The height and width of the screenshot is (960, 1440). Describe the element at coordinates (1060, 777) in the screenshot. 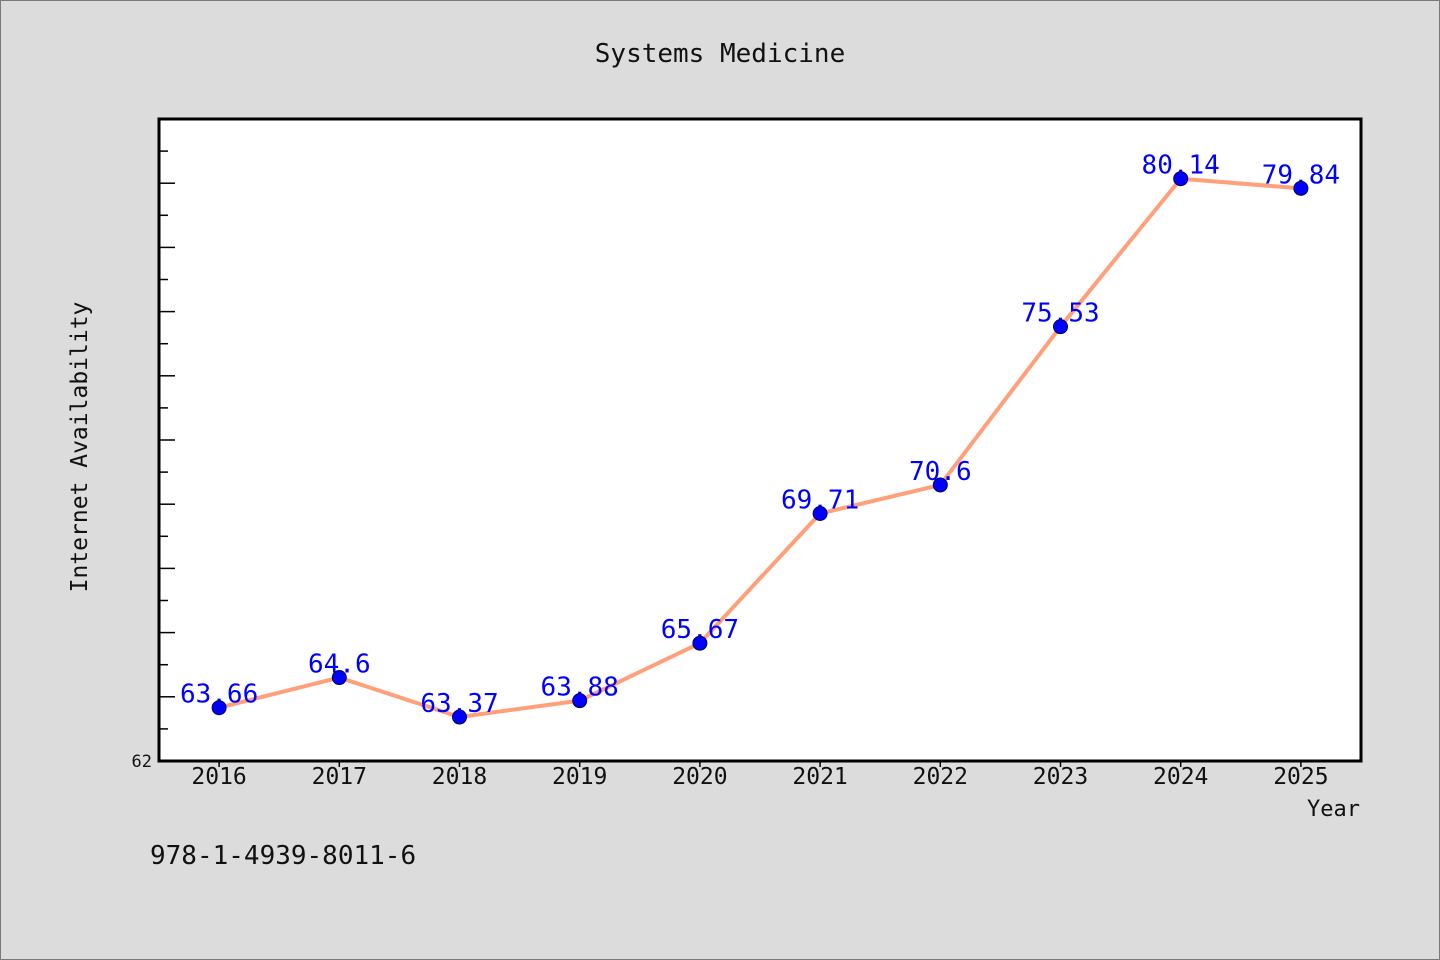

I see `x-tick-label: 2023` at that location.